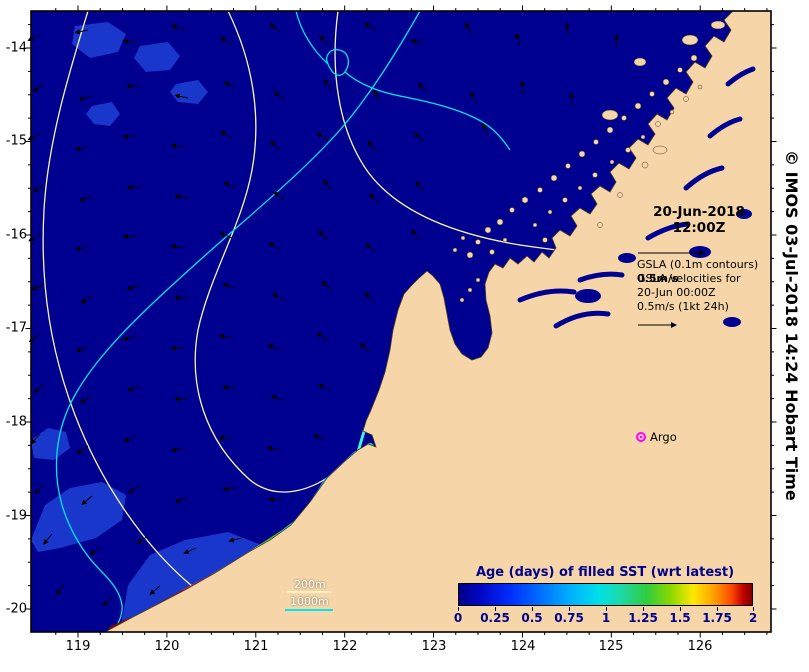 The image size is (809, 672). I want to click on lon-tick-label: 123, so click(434, 646).